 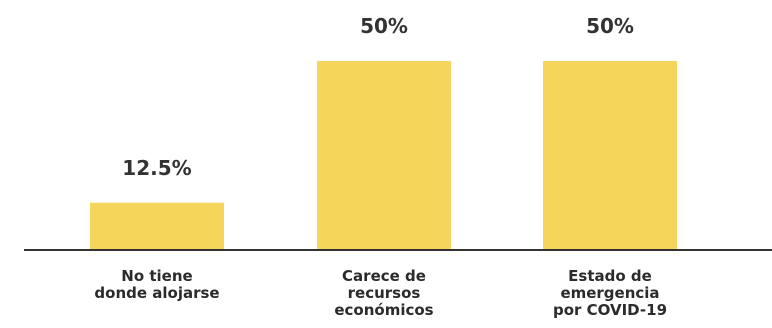 What do you see at coordinates (610, 26) in the screenshot?
I see `value-label-3: 50%` at bounding box center [610, 26].